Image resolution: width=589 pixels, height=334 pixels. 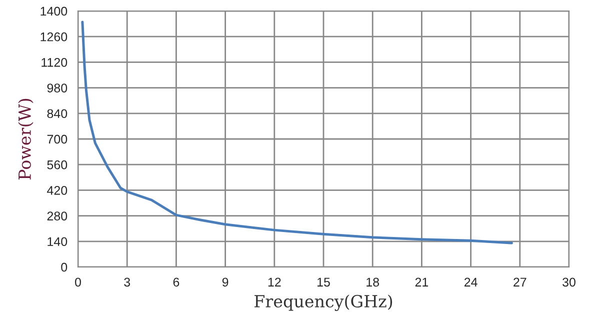 I want to click on y-axis-title: Power(W), so click(x=26, y=139).